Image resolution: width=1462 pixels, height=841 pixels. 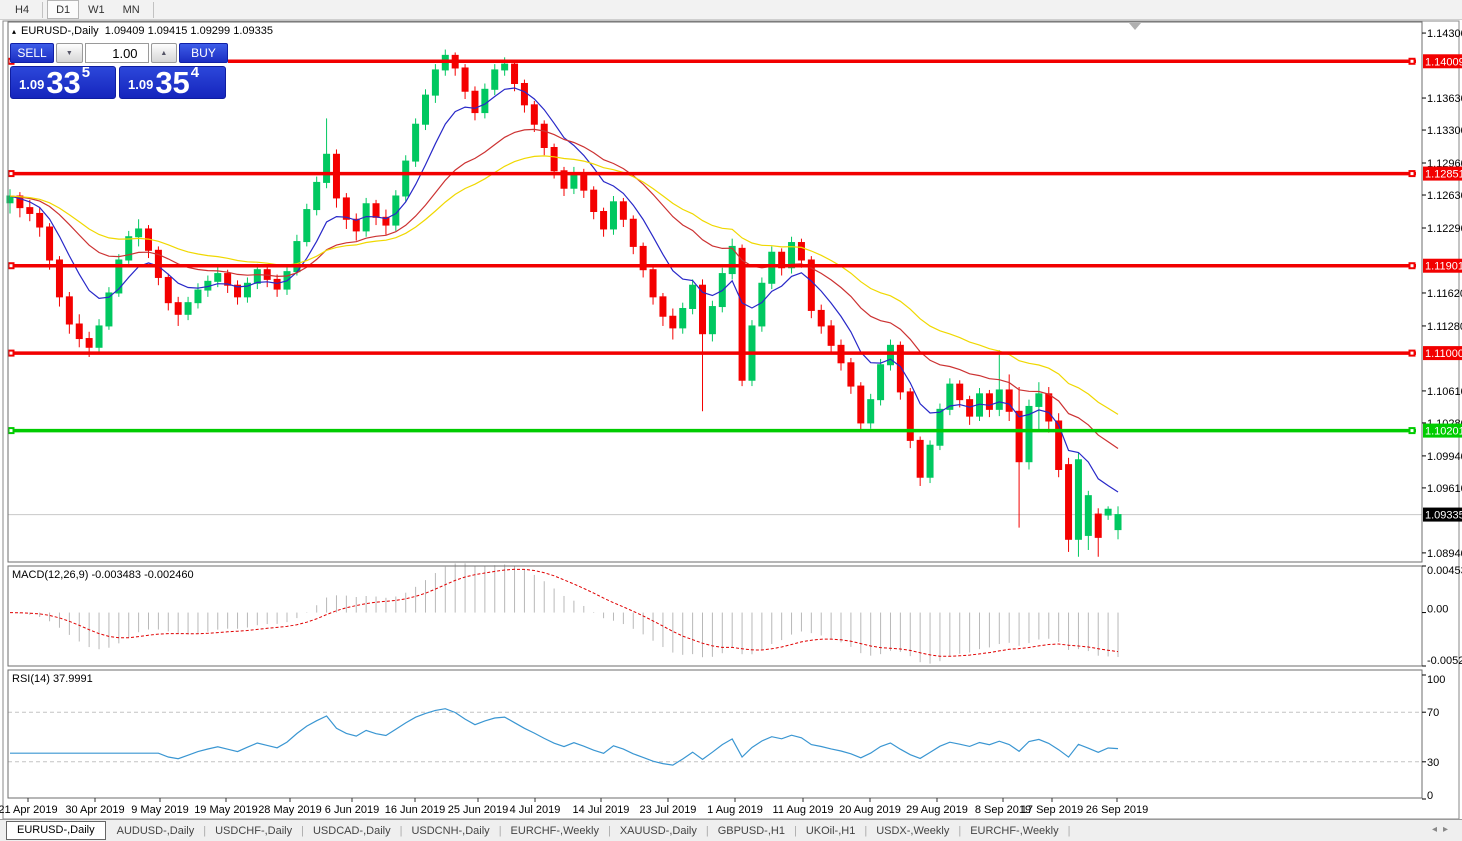 What do you see at coordinates (29, 810) in the screenshot?
I see `svg-text: 21 Apr 2019` at bounding box center [29, 810].